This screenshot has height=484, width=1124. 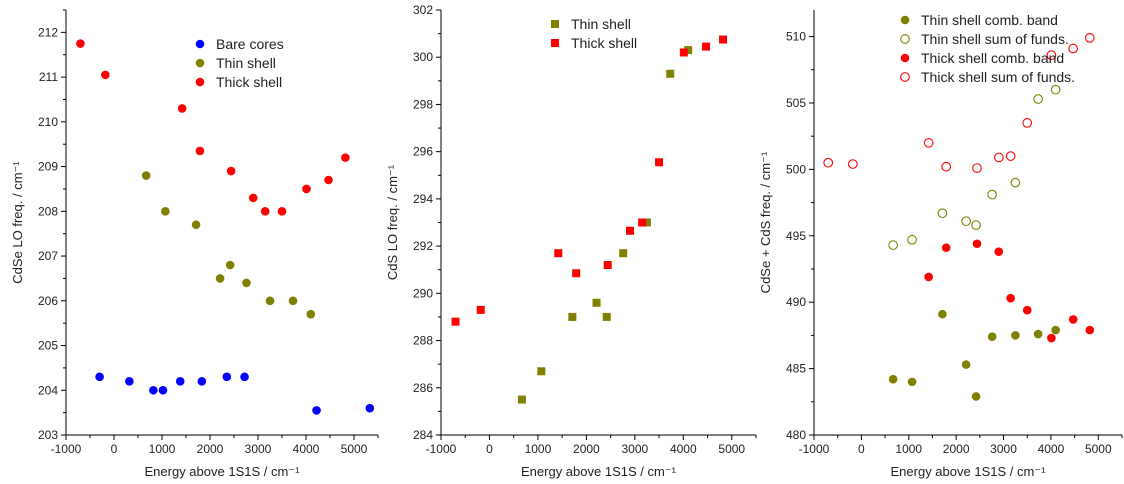 I want to click on legend-label-thick-shell-sum-of-funds: Thick shell sum of funds., so click(x=998, y=77).